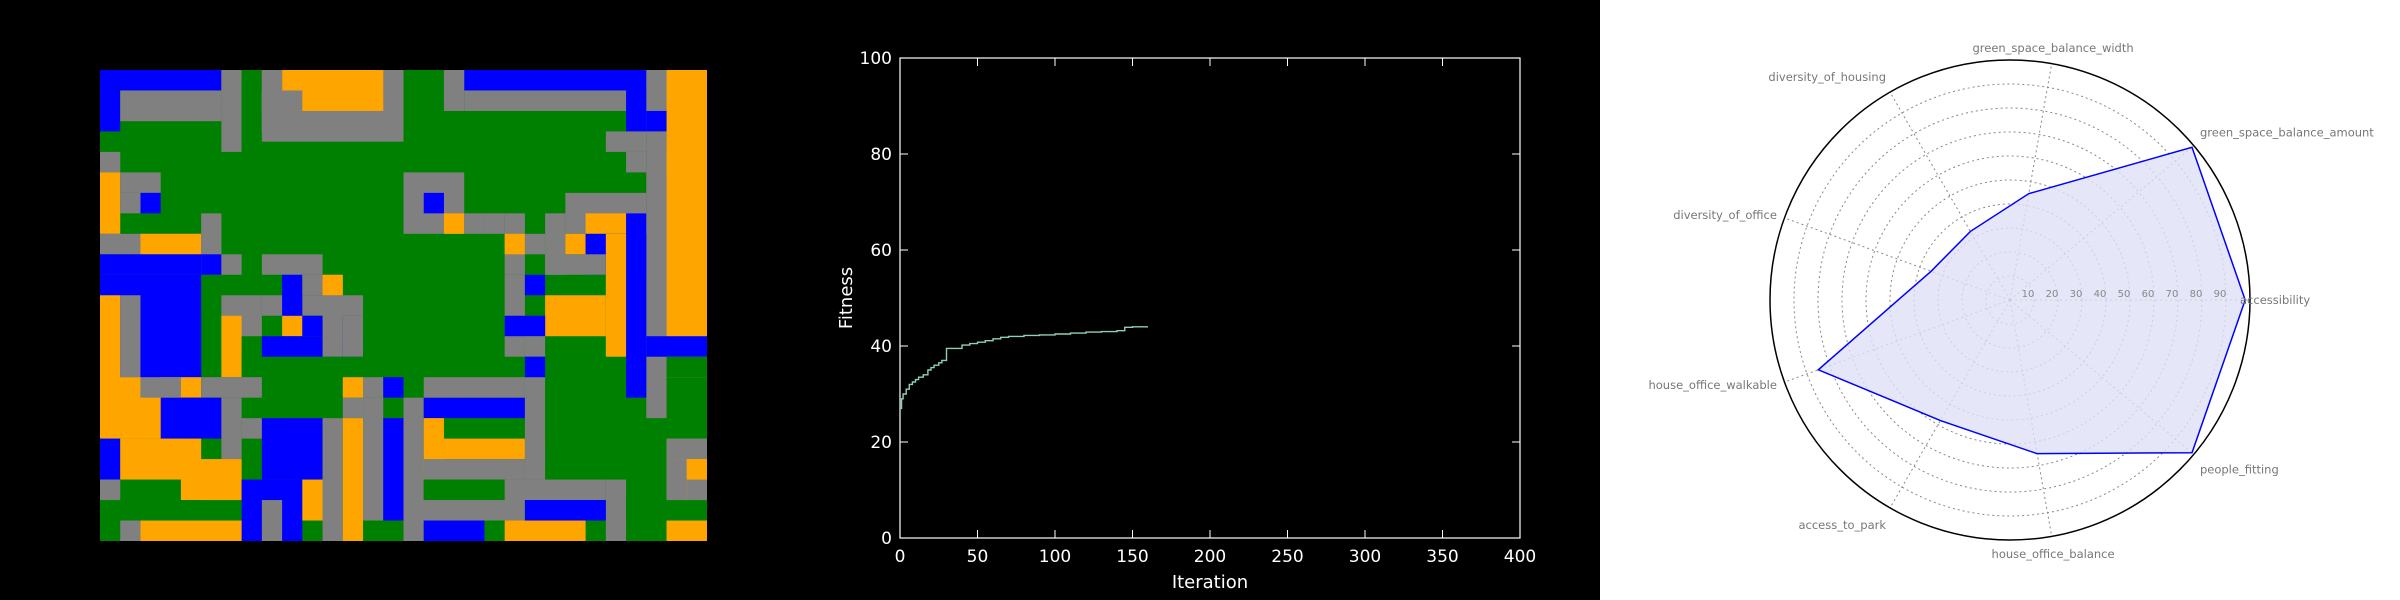 This screenshot has width=2400, height=600. I want to click on radar-series-polygon, so click(2031, 300).